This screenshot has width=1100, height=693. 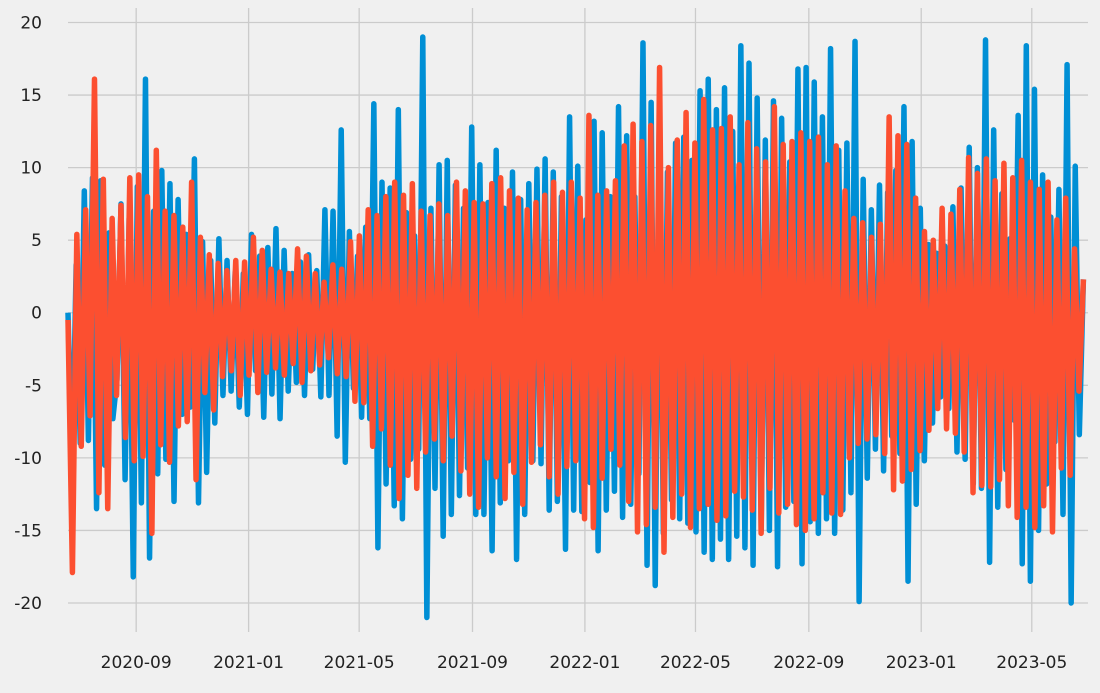 What do you see at coordinates (248, 663) in the screenshot?
I see `x-tick-label: 2021-01` at bounding box center [248, 663].